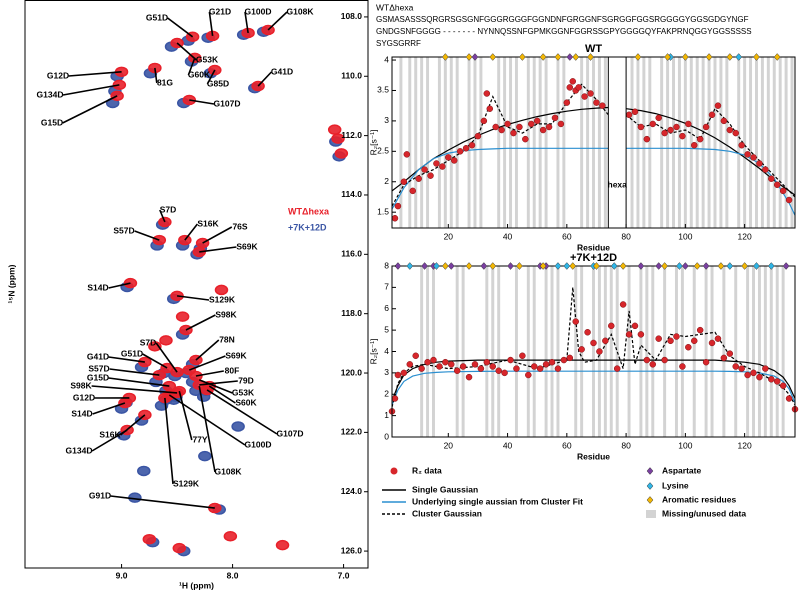 The image size is (800, 590). Describe the element at coordinates (166, 340) in the screenshot. I see `peak` at that location.